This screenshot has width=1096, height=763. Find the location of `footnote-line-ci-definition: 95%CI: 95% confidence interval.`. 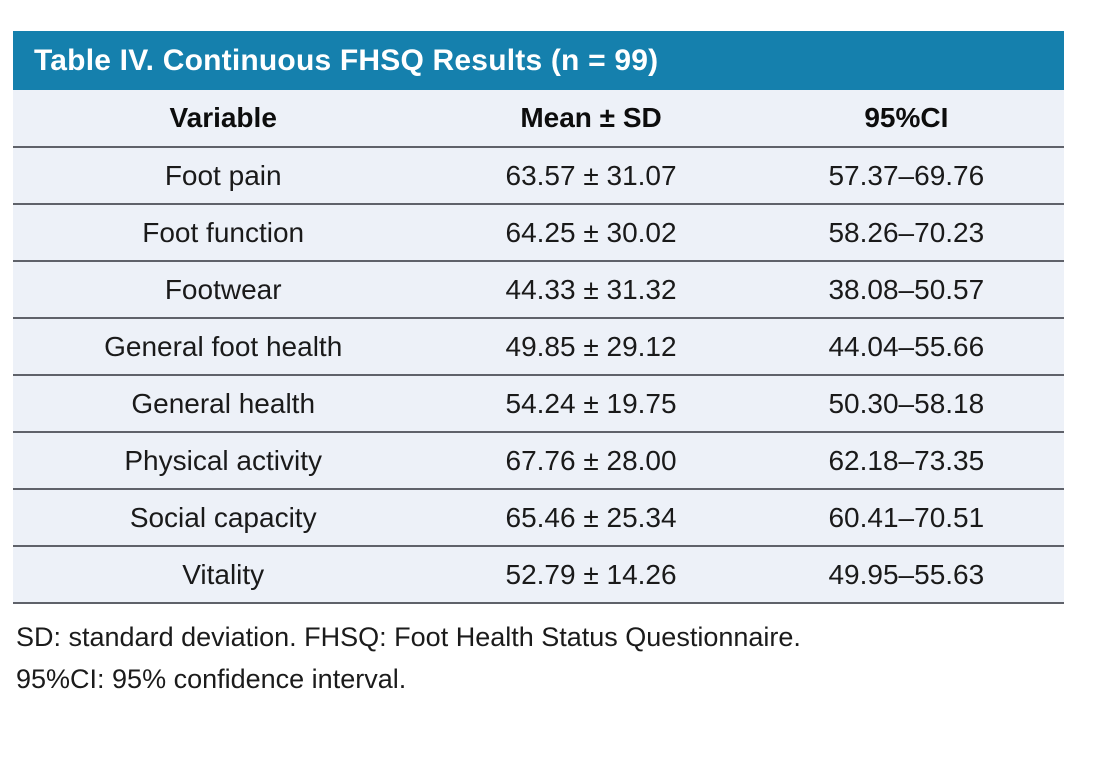

footnote-line-ci-definition: 95%CI: 95% confidence interval. is located at coordinates (211, 679).